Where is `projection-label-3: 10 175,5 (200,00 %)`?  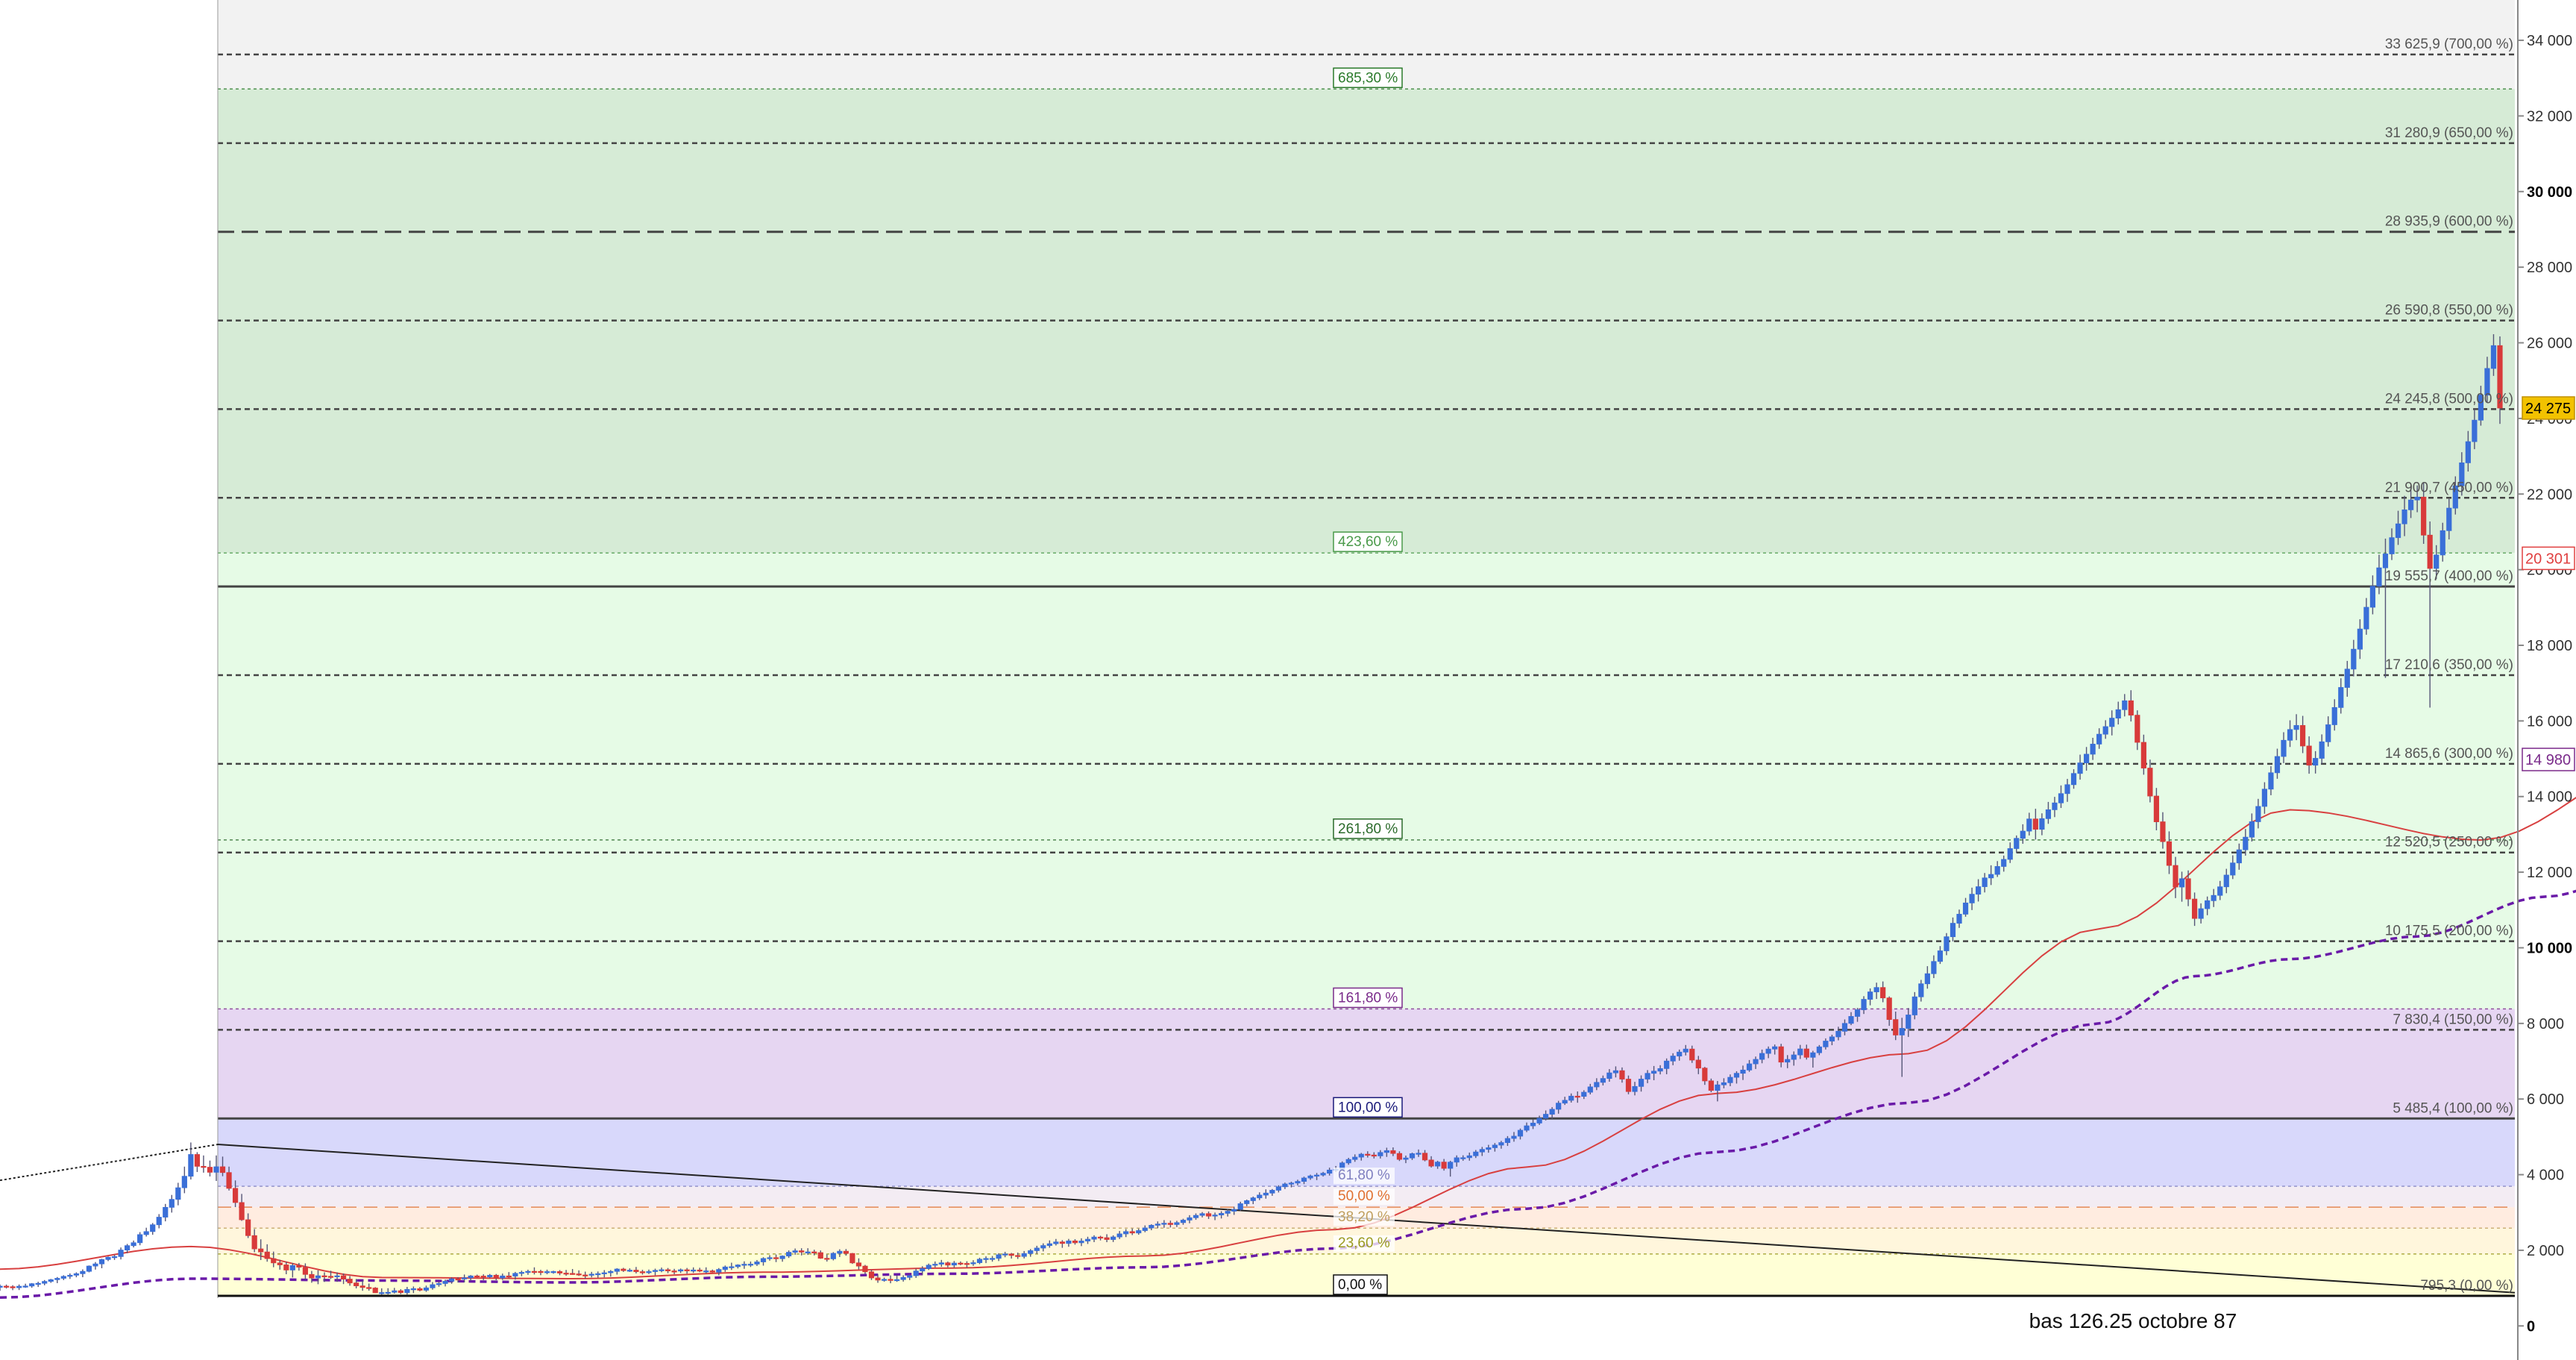 projection-label-3: 10 175,5 (200,00 %) is located at coordinates (2449, 931).